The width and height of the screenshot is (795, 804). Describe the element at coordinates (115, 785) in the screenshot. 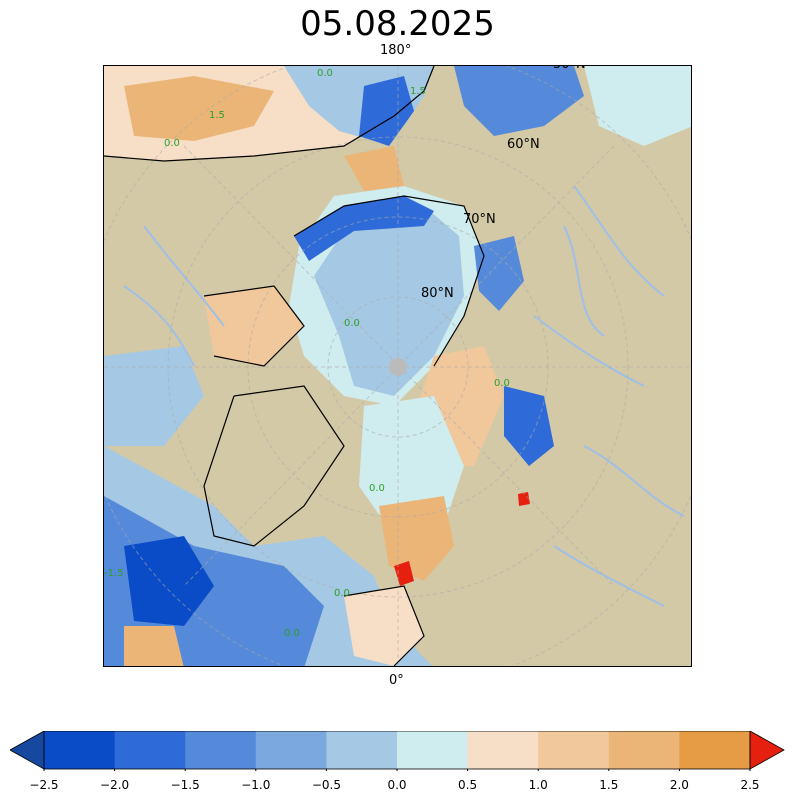

I see `colorbar-tick-label: −2.0` at that location.